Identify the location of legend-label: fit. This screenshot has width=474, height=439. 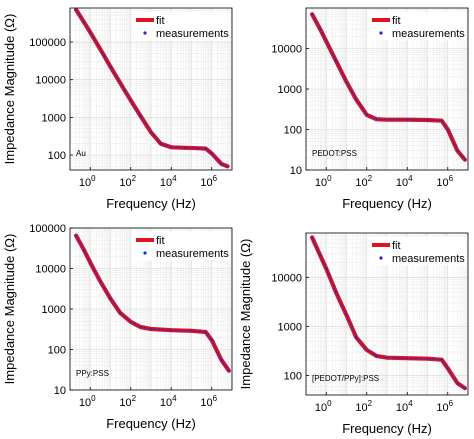
(396, 246).